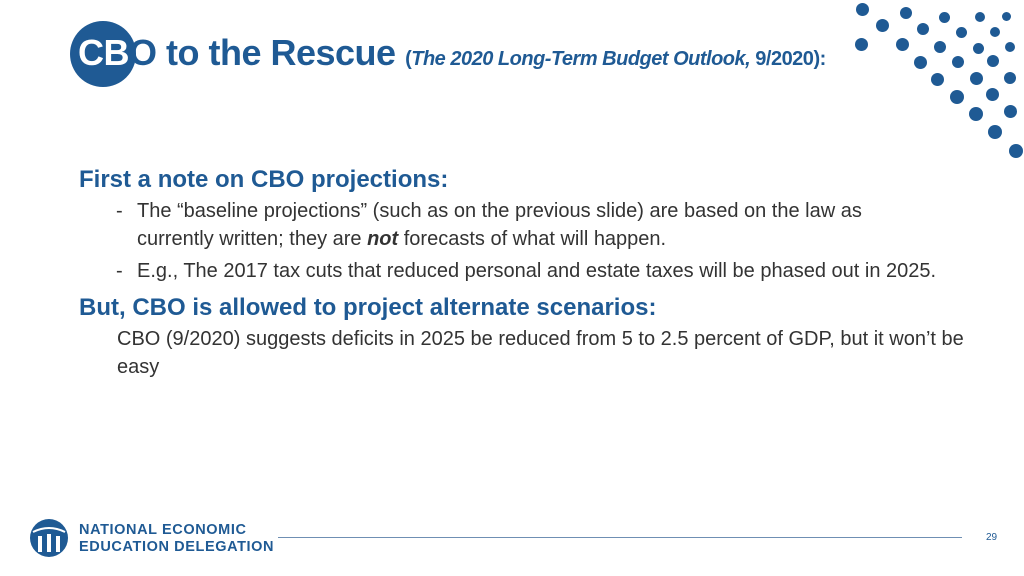  I want to click on page-number: 29, so click(992, 537).